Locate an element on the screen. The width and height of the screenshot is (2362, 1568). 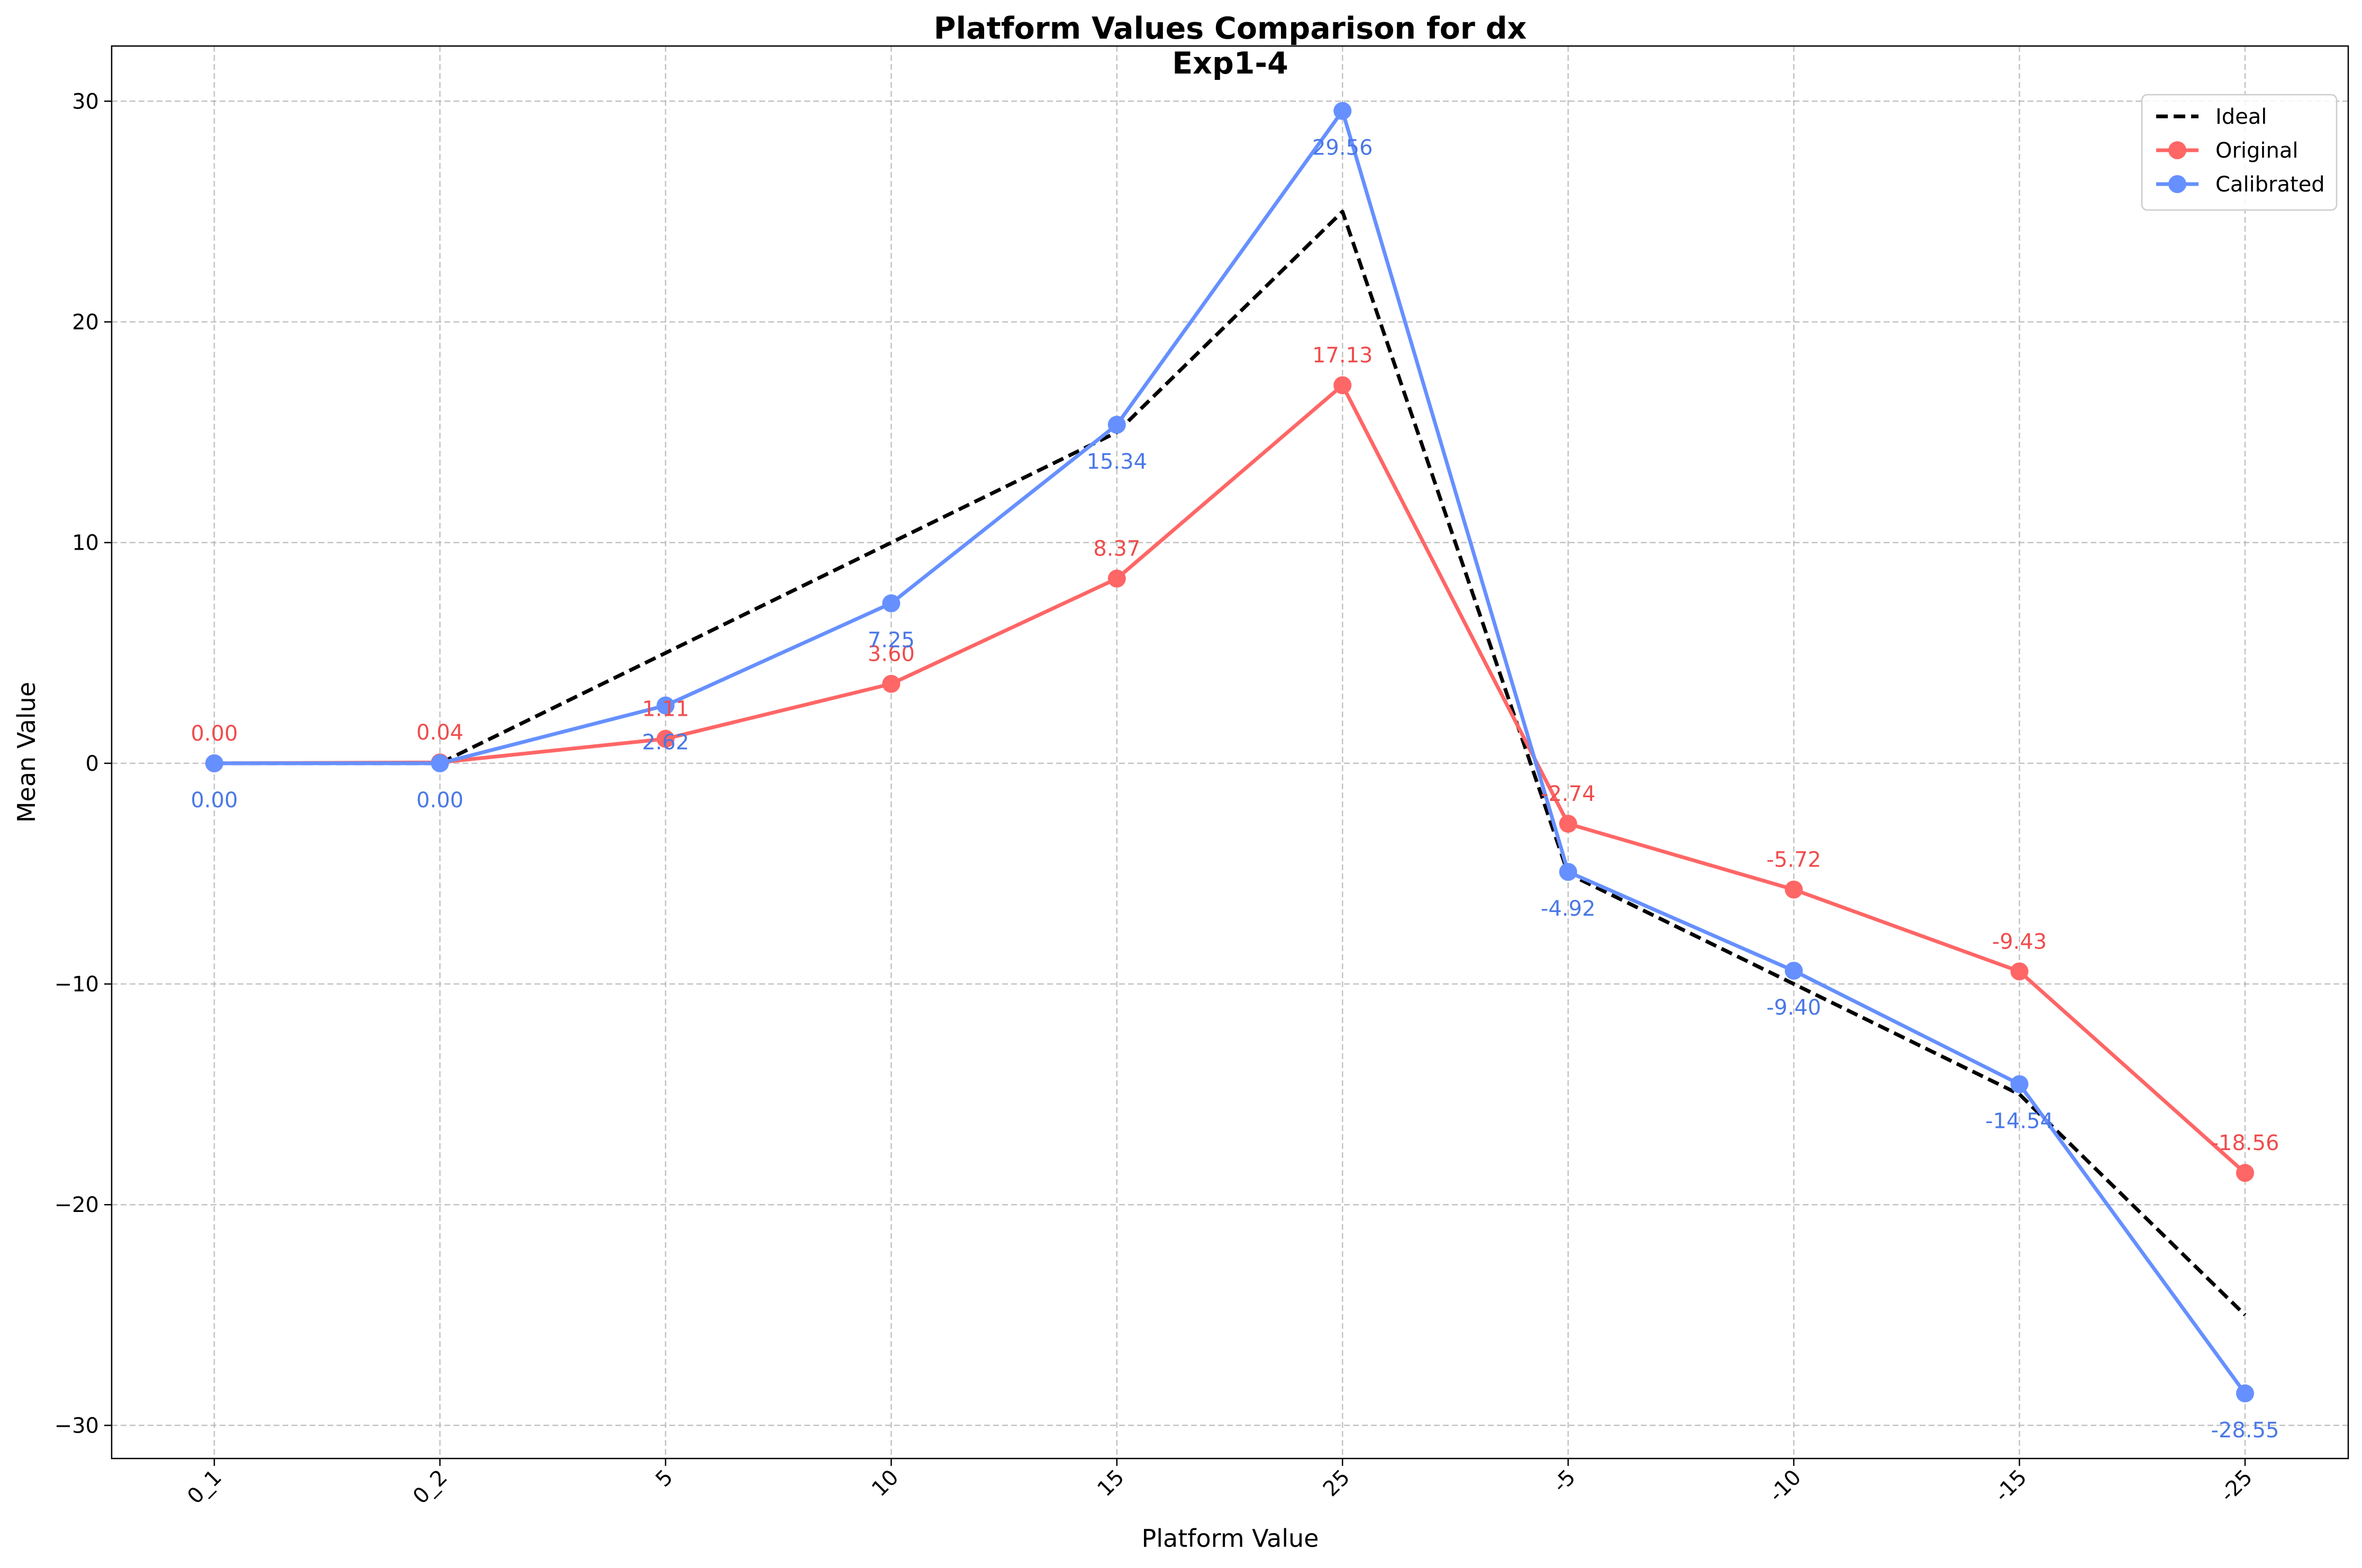
legend-ideal-label: Ideal is located at coordinates (2241, 117).